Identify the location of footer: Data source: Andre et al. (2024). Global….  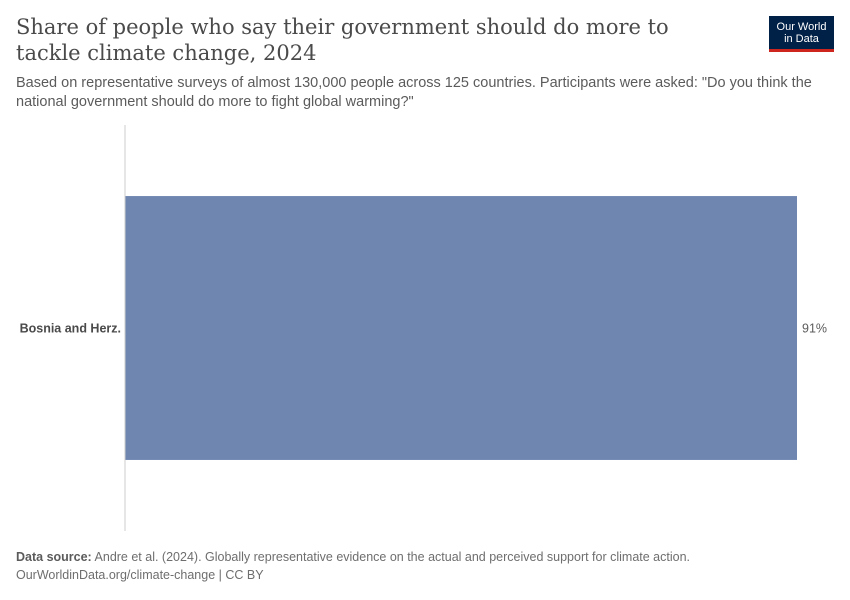
(426, 566).